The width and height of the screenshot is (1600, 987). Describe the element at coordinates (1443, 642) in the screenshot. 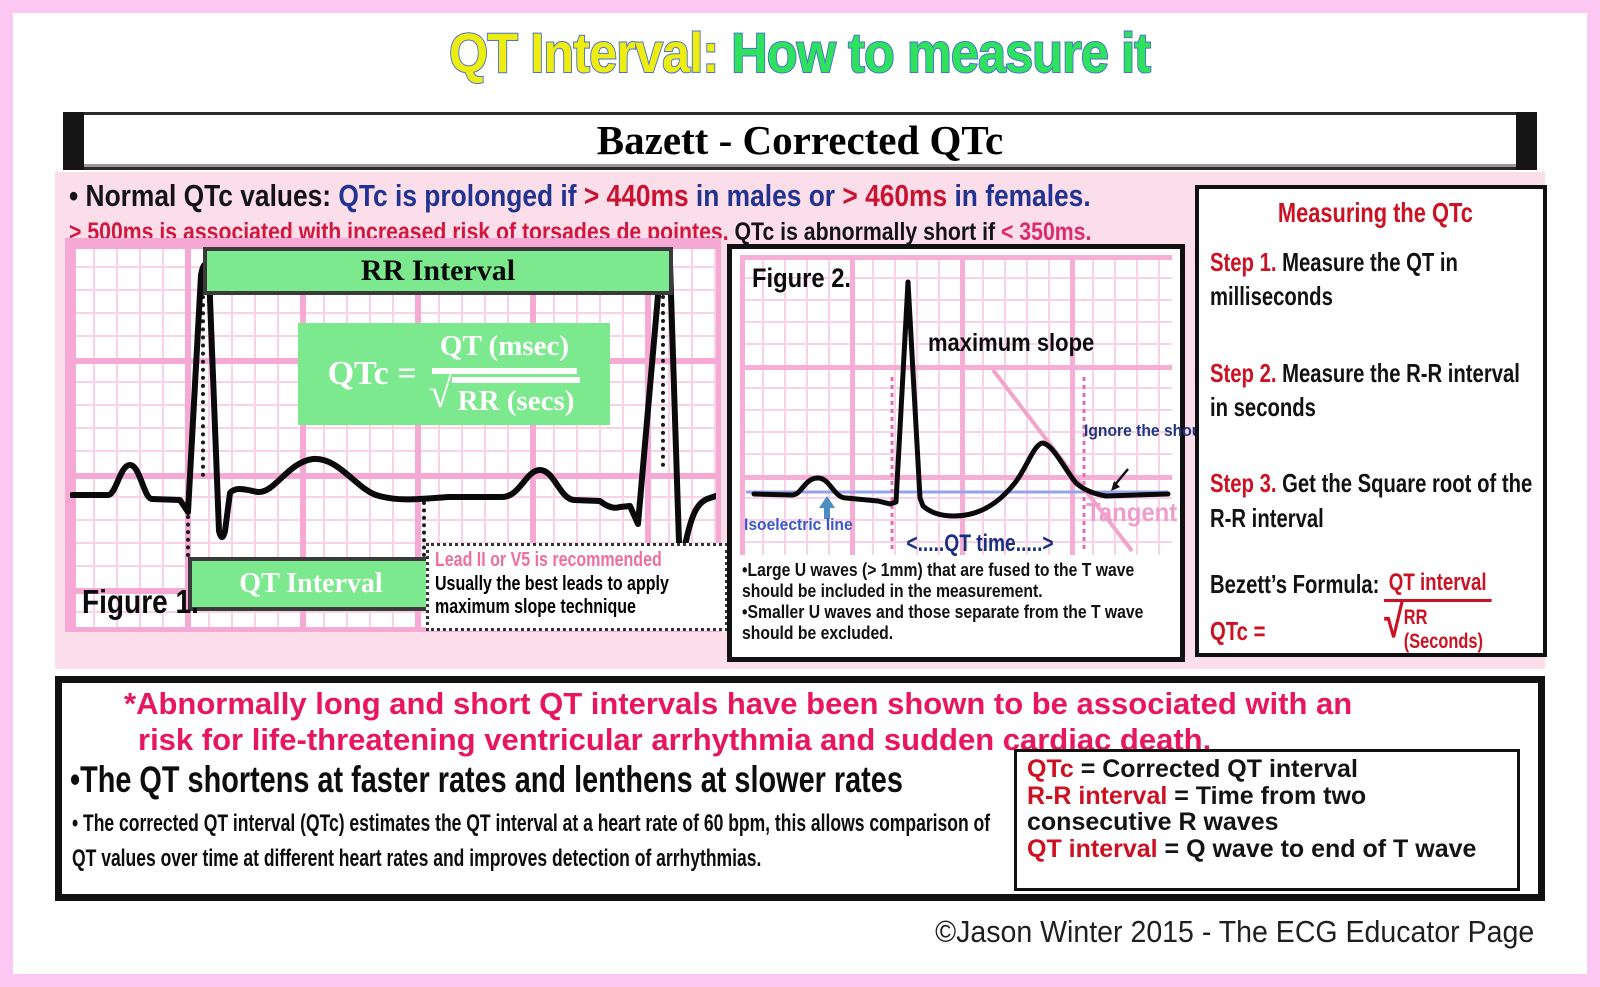

I see `bezett-formula-seconds: (Seconds)` at that location.